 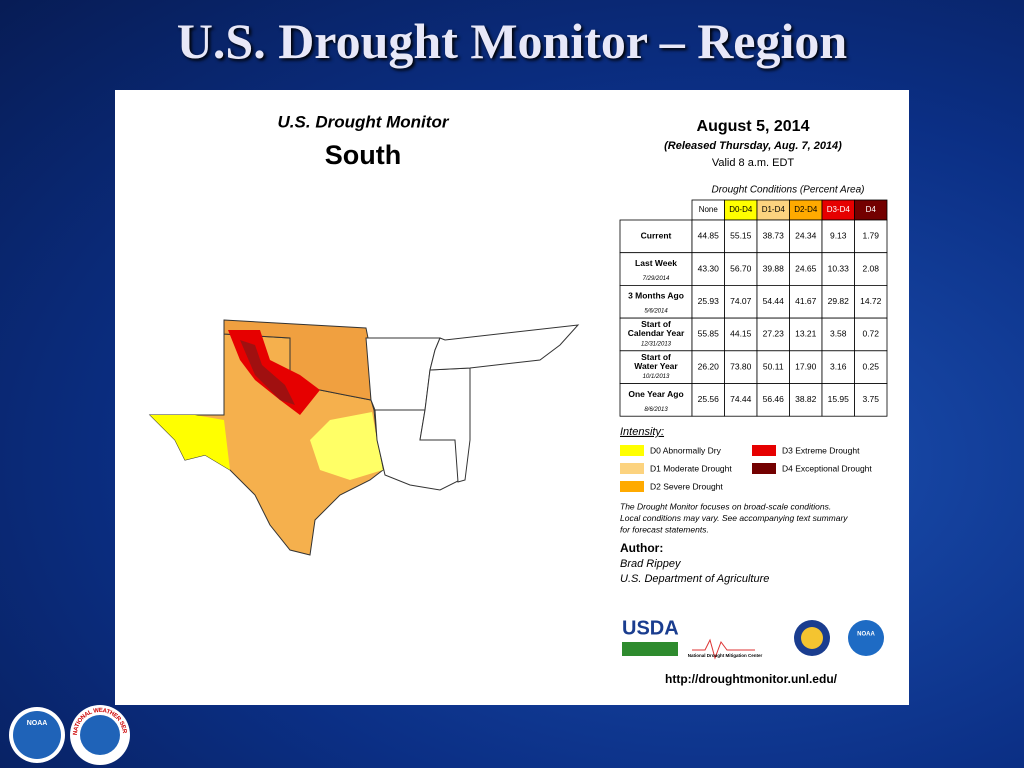 I want to click on author-name: Brad Rippey, so click(x=651, y=564).